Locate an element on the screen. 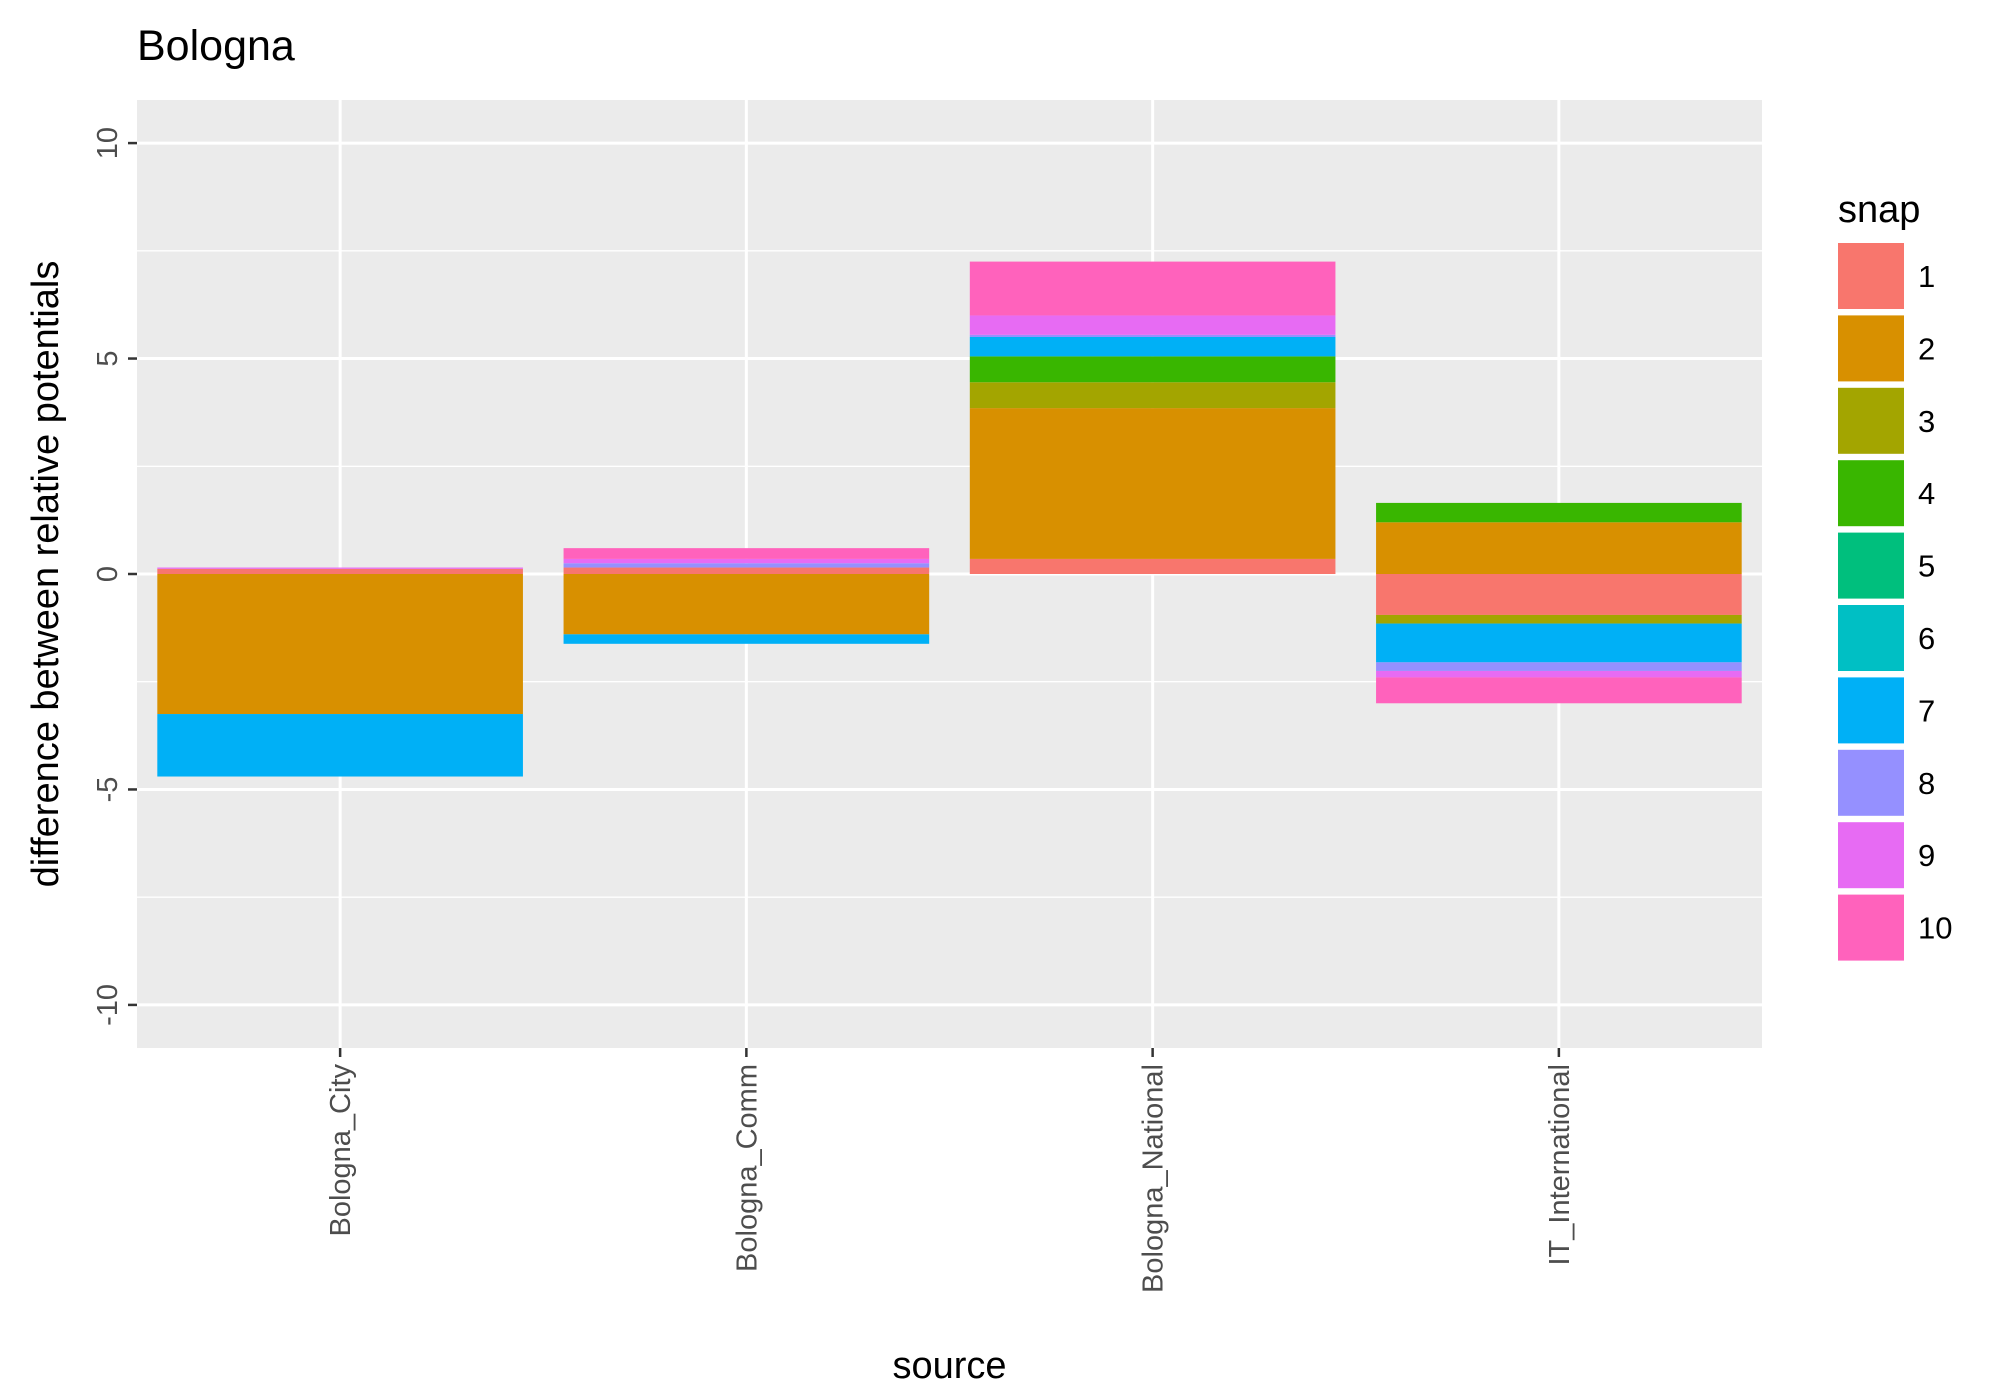  legend-label: 1 is located at coordinates (1926, 276).